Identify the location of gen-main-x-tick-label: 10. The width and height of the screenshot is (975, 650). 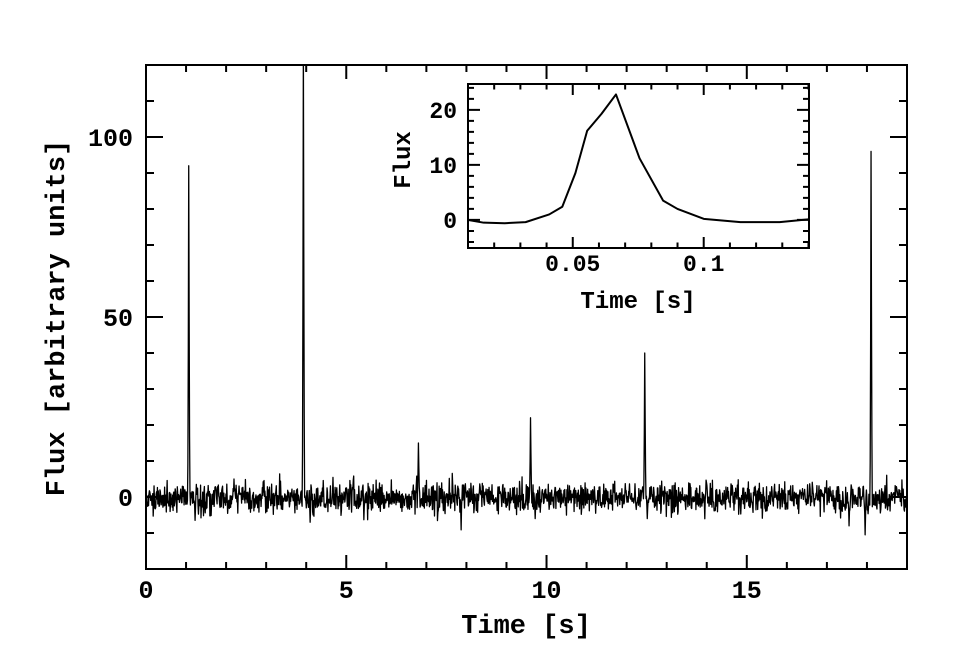
(547, 591).